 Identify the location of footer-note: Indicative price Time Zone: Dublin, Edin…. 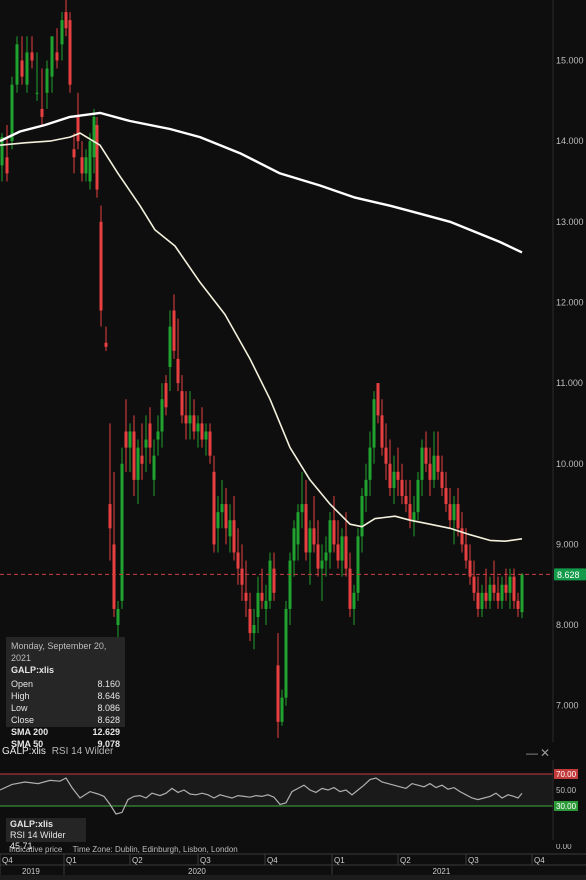
(123, 849).